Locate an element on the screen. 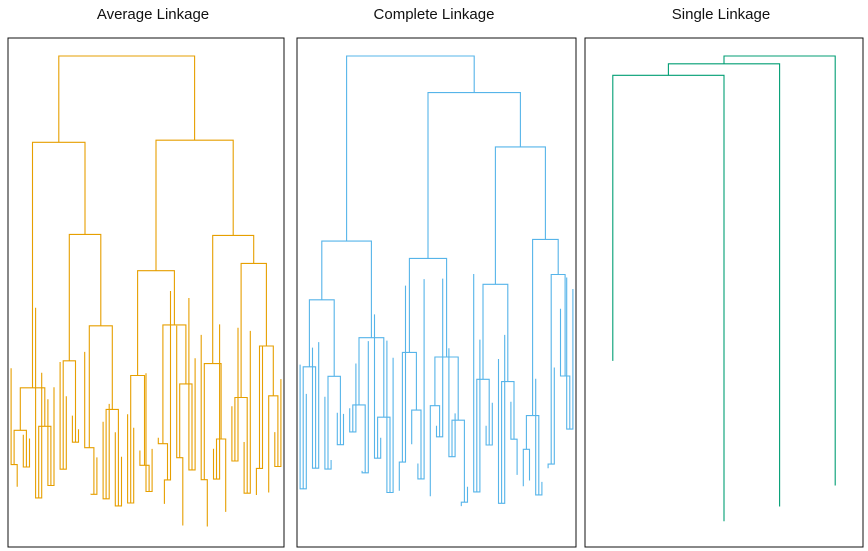 The height and width of the screenshot is (551, 868). panel-title-average: Average Linkage is located at coordinates (153, 14).